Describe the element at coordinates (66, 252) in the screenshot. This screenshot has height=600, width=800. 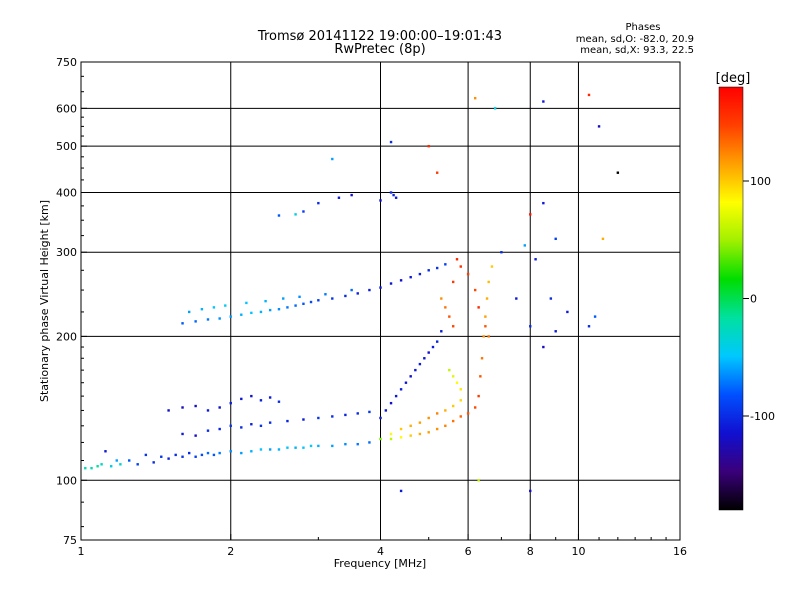
I see `y-tick-label: 300` at that location.